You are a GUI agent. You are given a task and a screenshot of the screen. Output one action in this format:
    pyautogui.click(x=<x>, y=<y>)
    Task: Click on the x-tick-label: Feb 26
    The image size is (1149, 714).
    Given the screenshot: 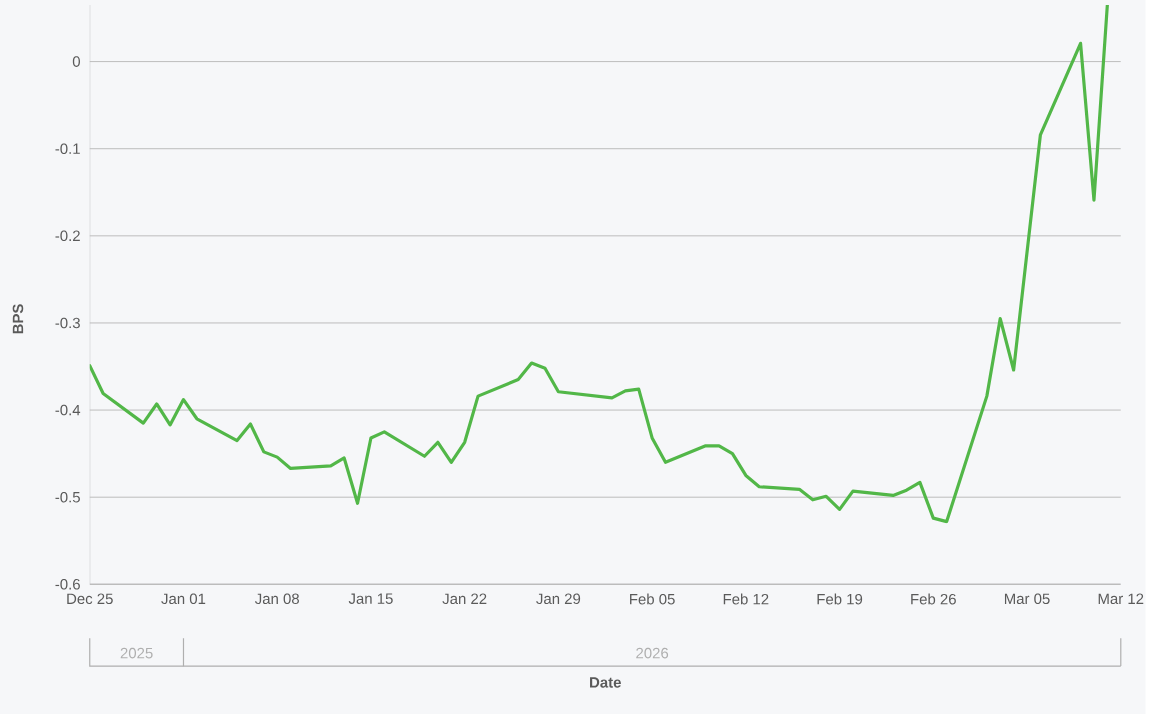 What is the action you would take?
    pyautogui.click(x=933, y=599)
    